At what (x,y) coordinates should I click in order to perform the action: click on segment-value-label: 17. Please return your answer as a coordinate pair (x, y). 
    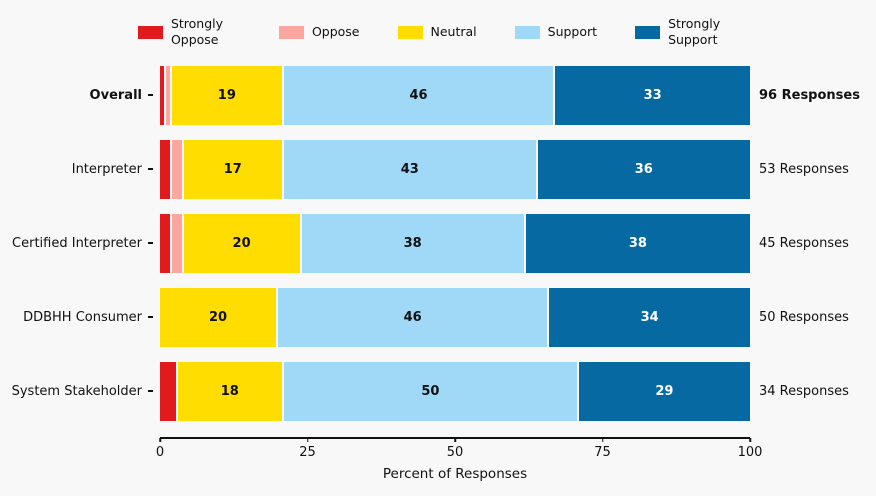
    Looking at the image, I should click on (232, 169).